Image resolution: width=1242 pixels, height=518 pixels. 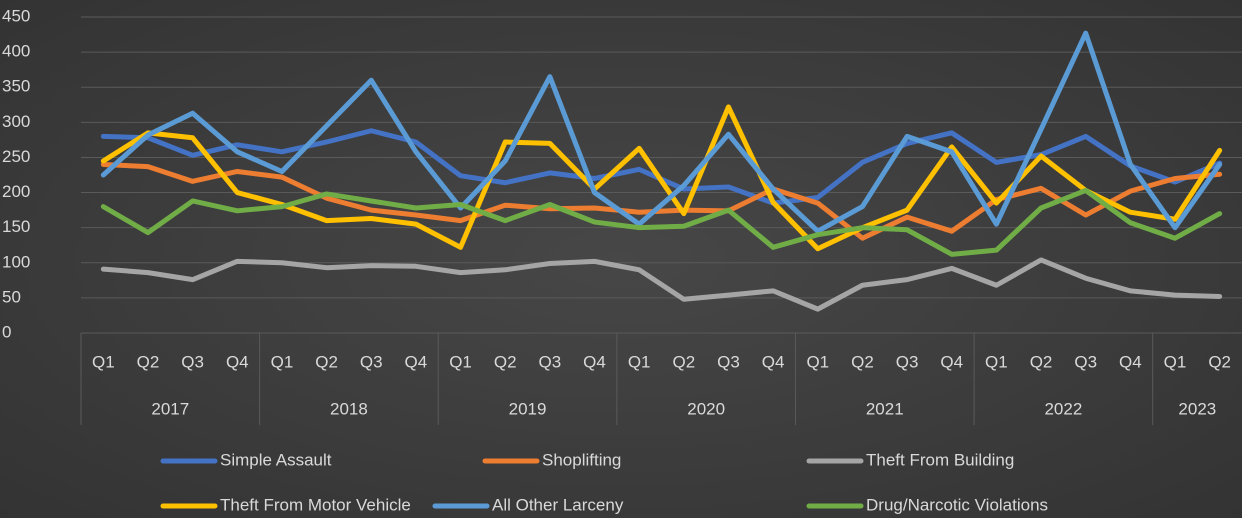 I want to click on y-tick-label: 350, so click(x=16, y=86).